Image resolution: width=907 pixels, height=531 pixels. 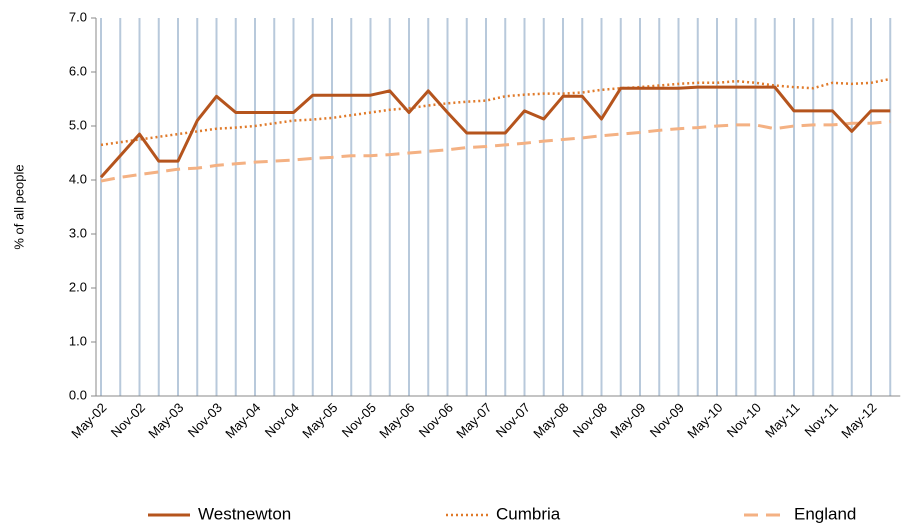 What do you see at coordinates (550, 420) in the screenshot?
I see `x-tick-label: May-08` at bounding box center [550, 420].